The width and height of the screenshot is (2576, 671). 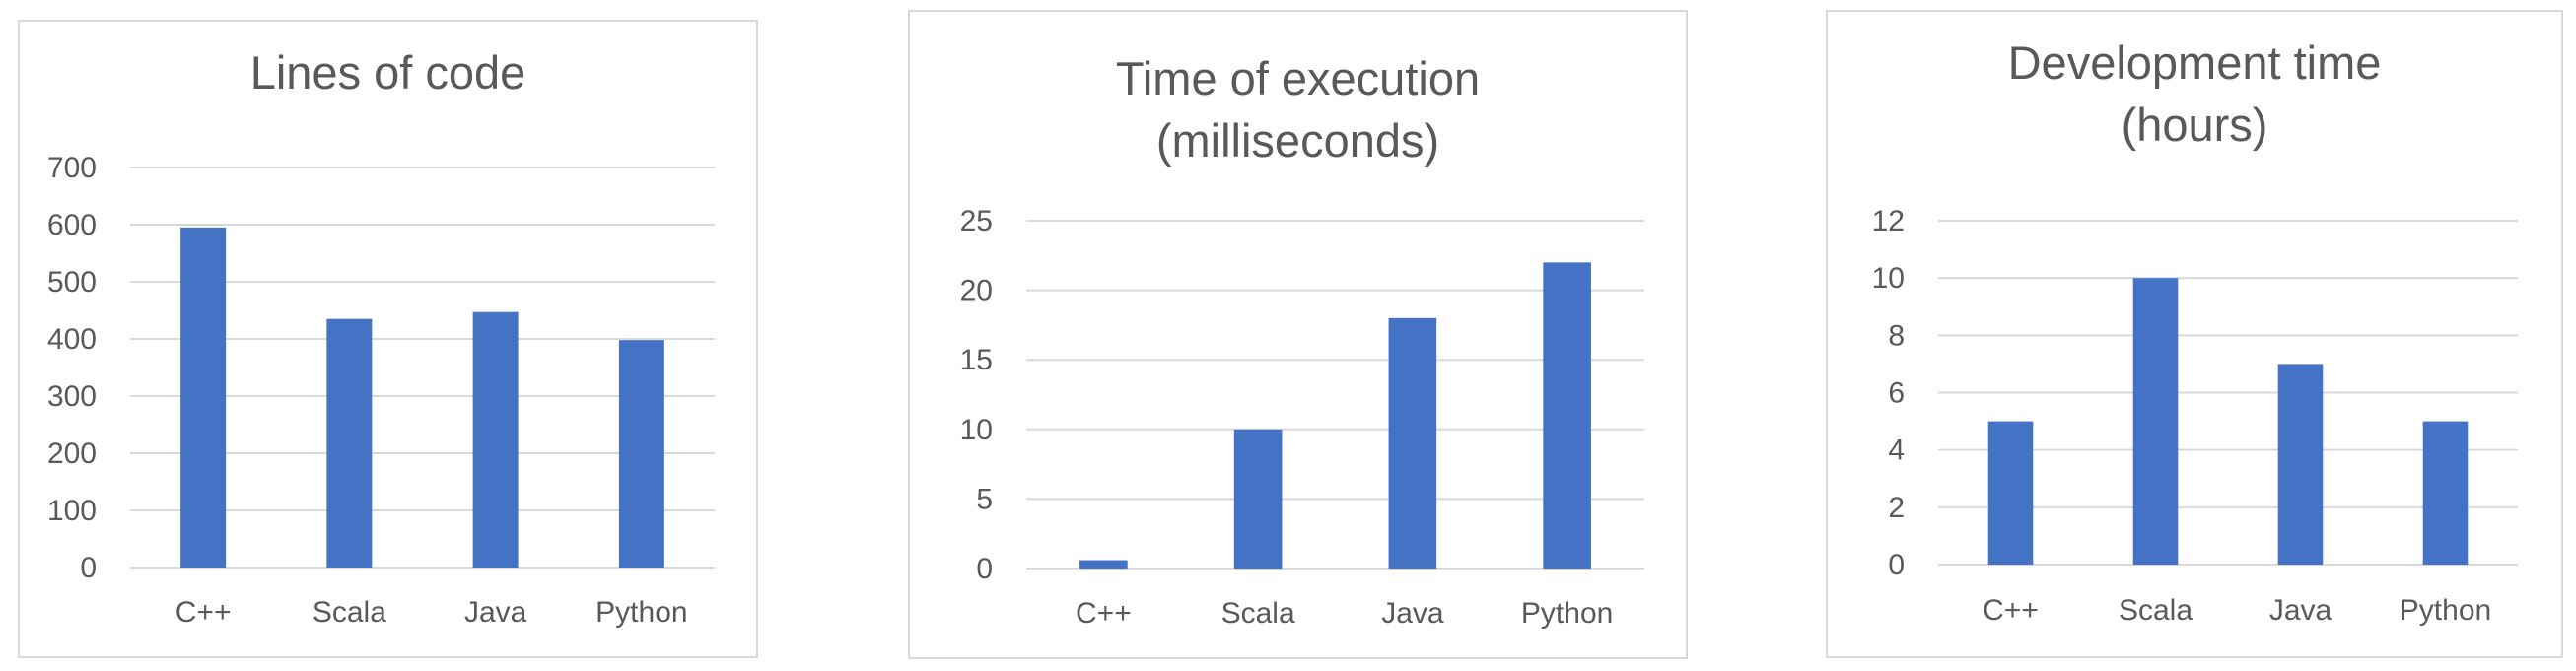 I want to click on y-tick-label: 25, so click(x=976, y=221).